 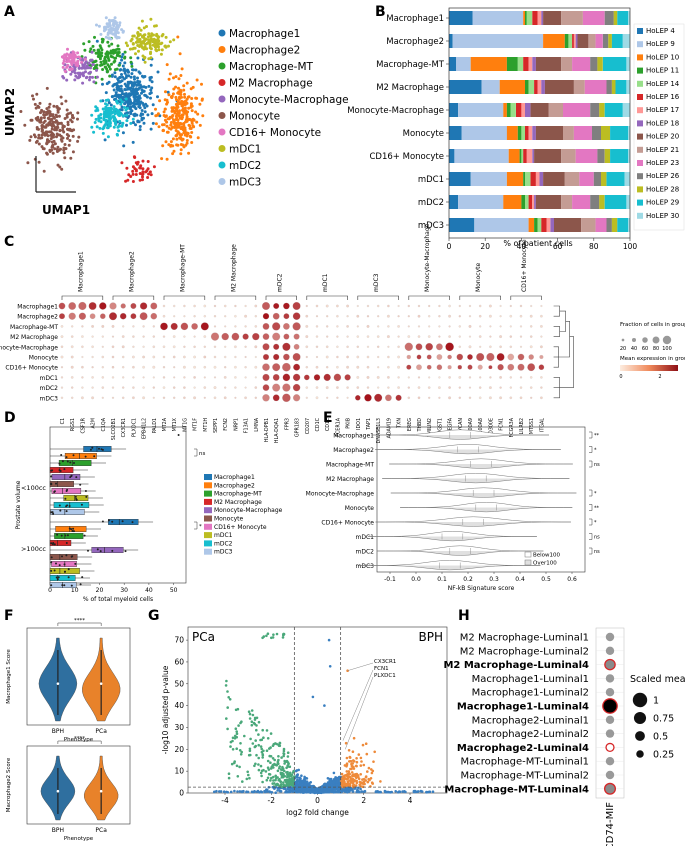 I want to click on violin-lower, so click(x=486, y=510).